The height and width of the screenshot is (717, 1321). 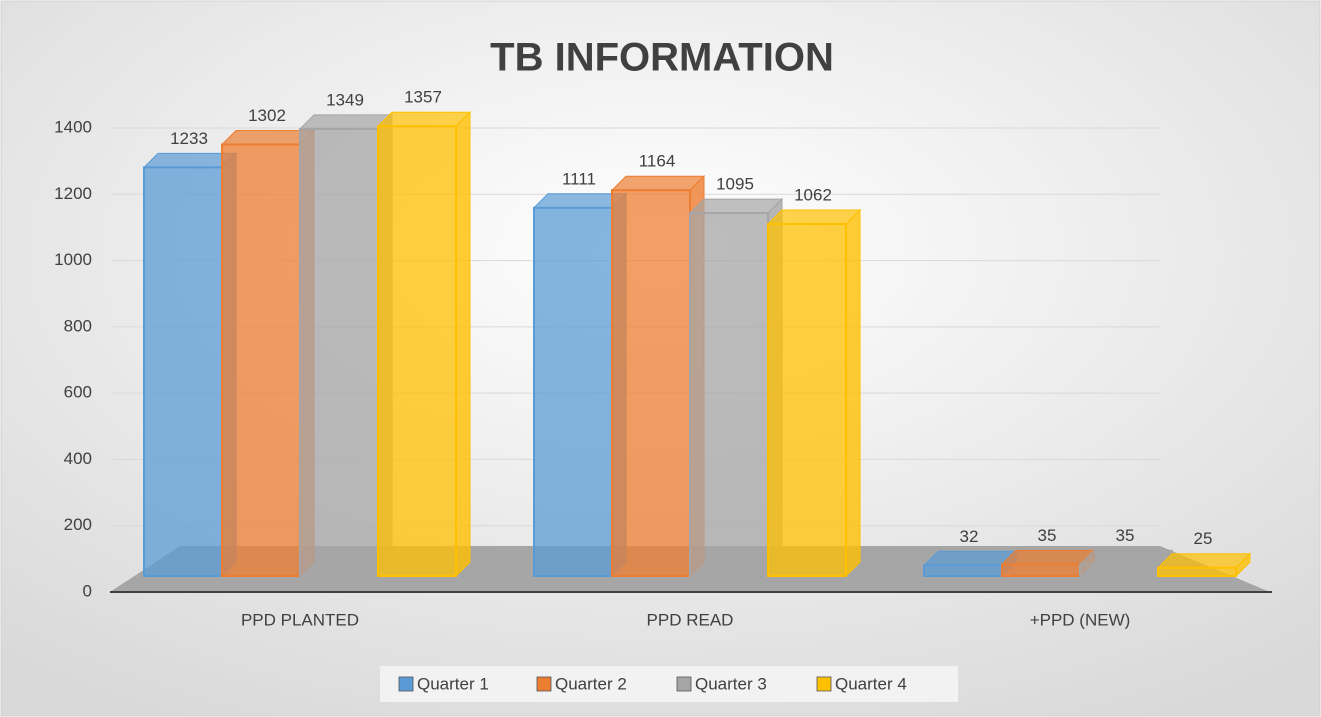 I want to click on y-tick-label: 1400, so click(x=73, y=126).